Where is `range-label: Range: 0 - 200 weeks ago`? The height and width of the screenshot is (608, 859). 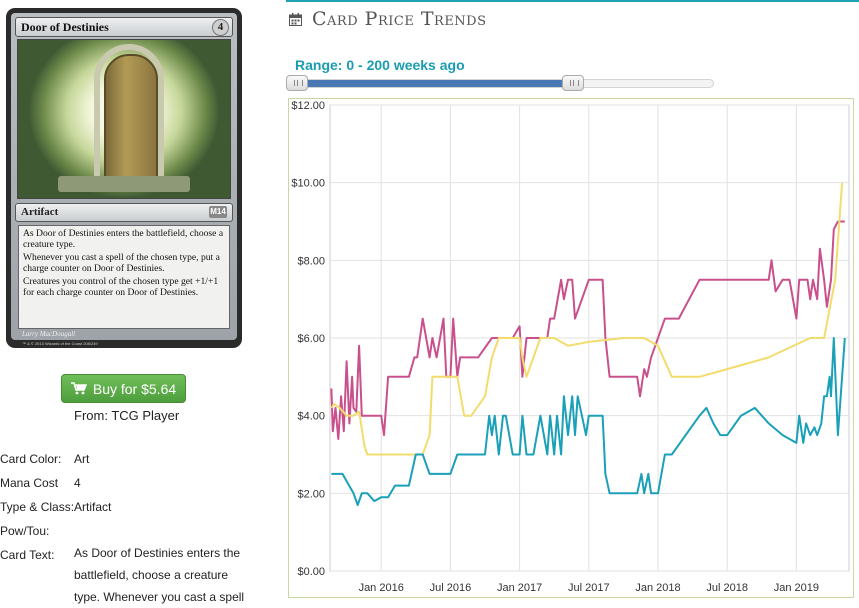
range-label: Range: 0 - 200 weeks ago is located at coordinates (380, 65).